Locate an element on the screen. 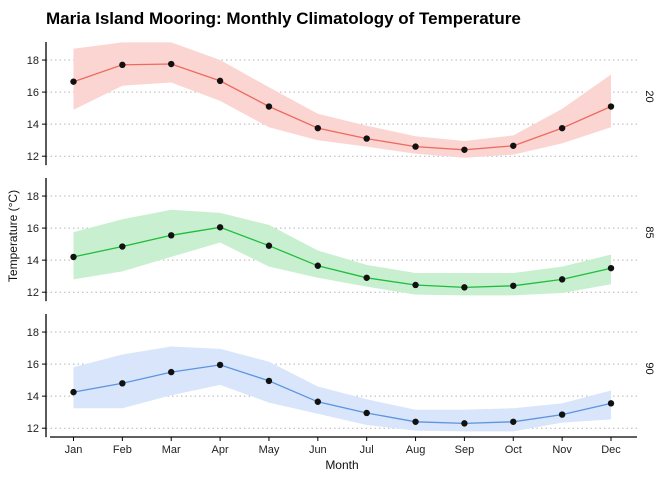 Image resolution: width=672 pixels, height=485 pixels. x-tick-label: Sep is located at coordinates (465, 450).